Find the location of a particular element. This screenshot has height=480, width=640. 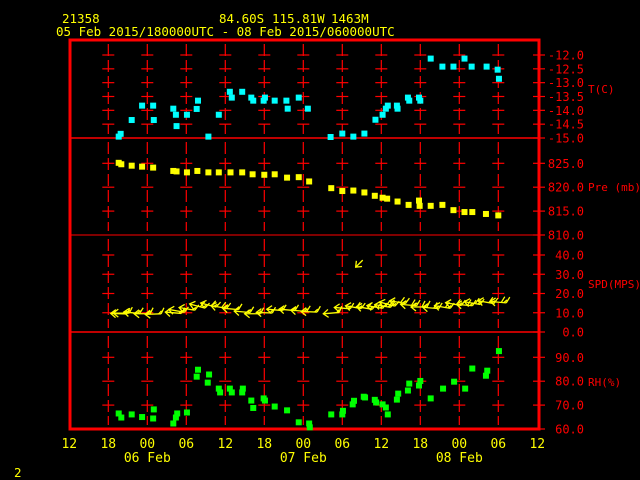

date-label: 07 Feb is located at coordinates (303, 458).